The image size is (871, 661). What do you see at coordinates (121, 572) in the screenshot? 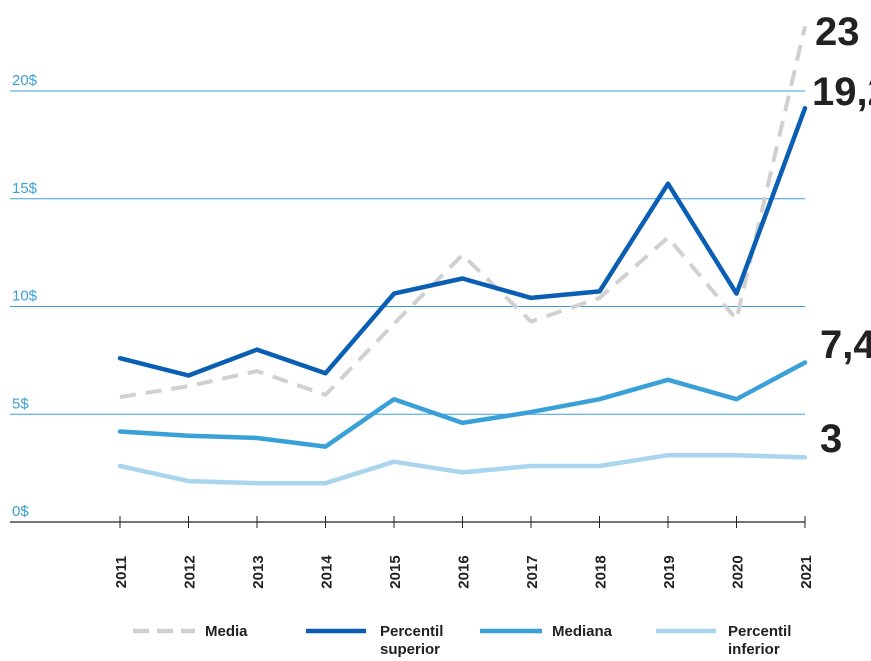
I see `x-tick-label: 2011` at bounding box center [121, 572].